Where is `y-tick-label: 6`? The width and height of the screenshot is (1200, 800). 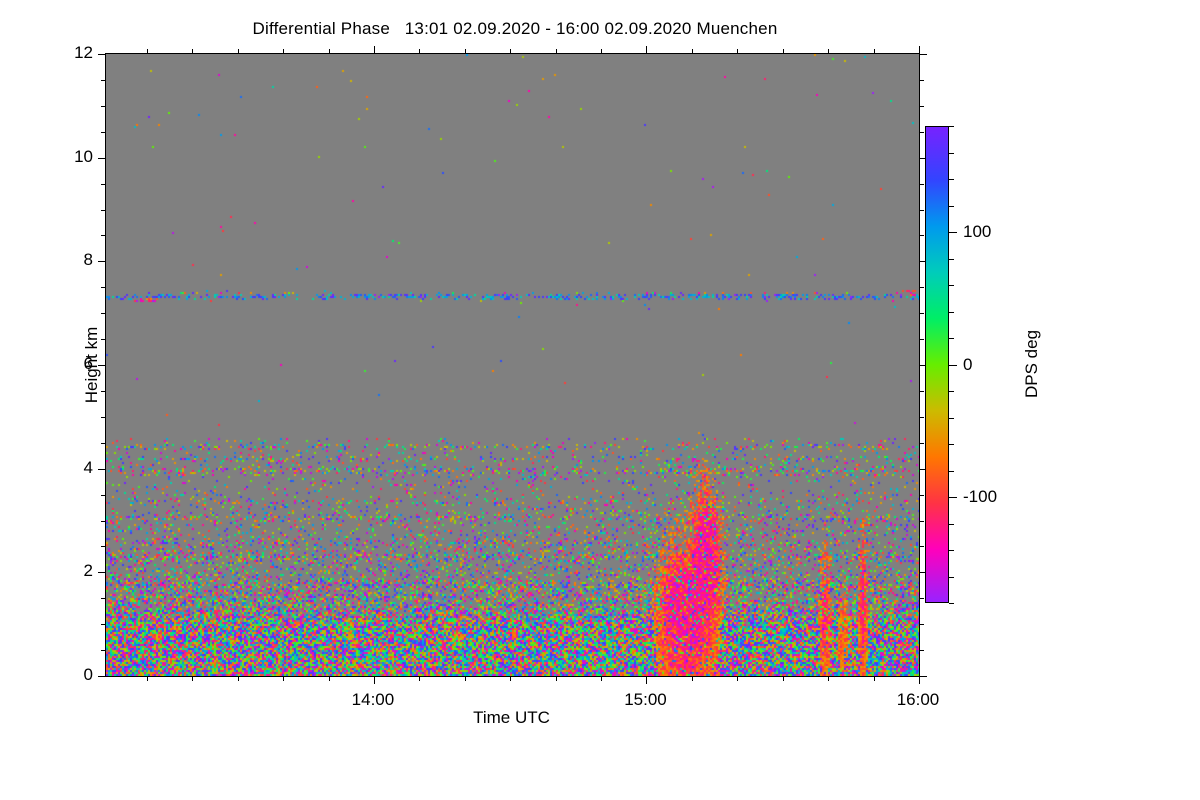 y-tick-label: 6 is located at coordinates (88, 363).